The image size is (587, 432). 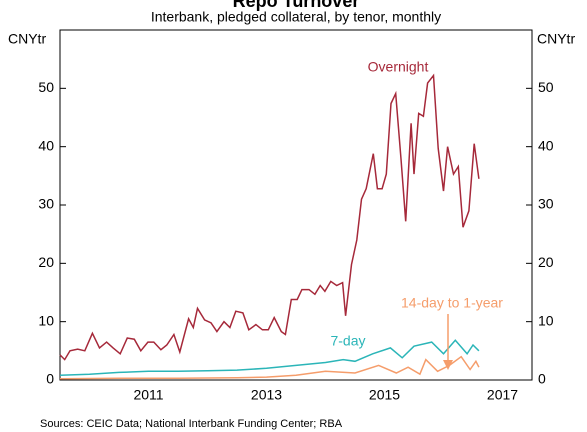 I want to click on y-tick-label: 30, so click(x=46, y=204).